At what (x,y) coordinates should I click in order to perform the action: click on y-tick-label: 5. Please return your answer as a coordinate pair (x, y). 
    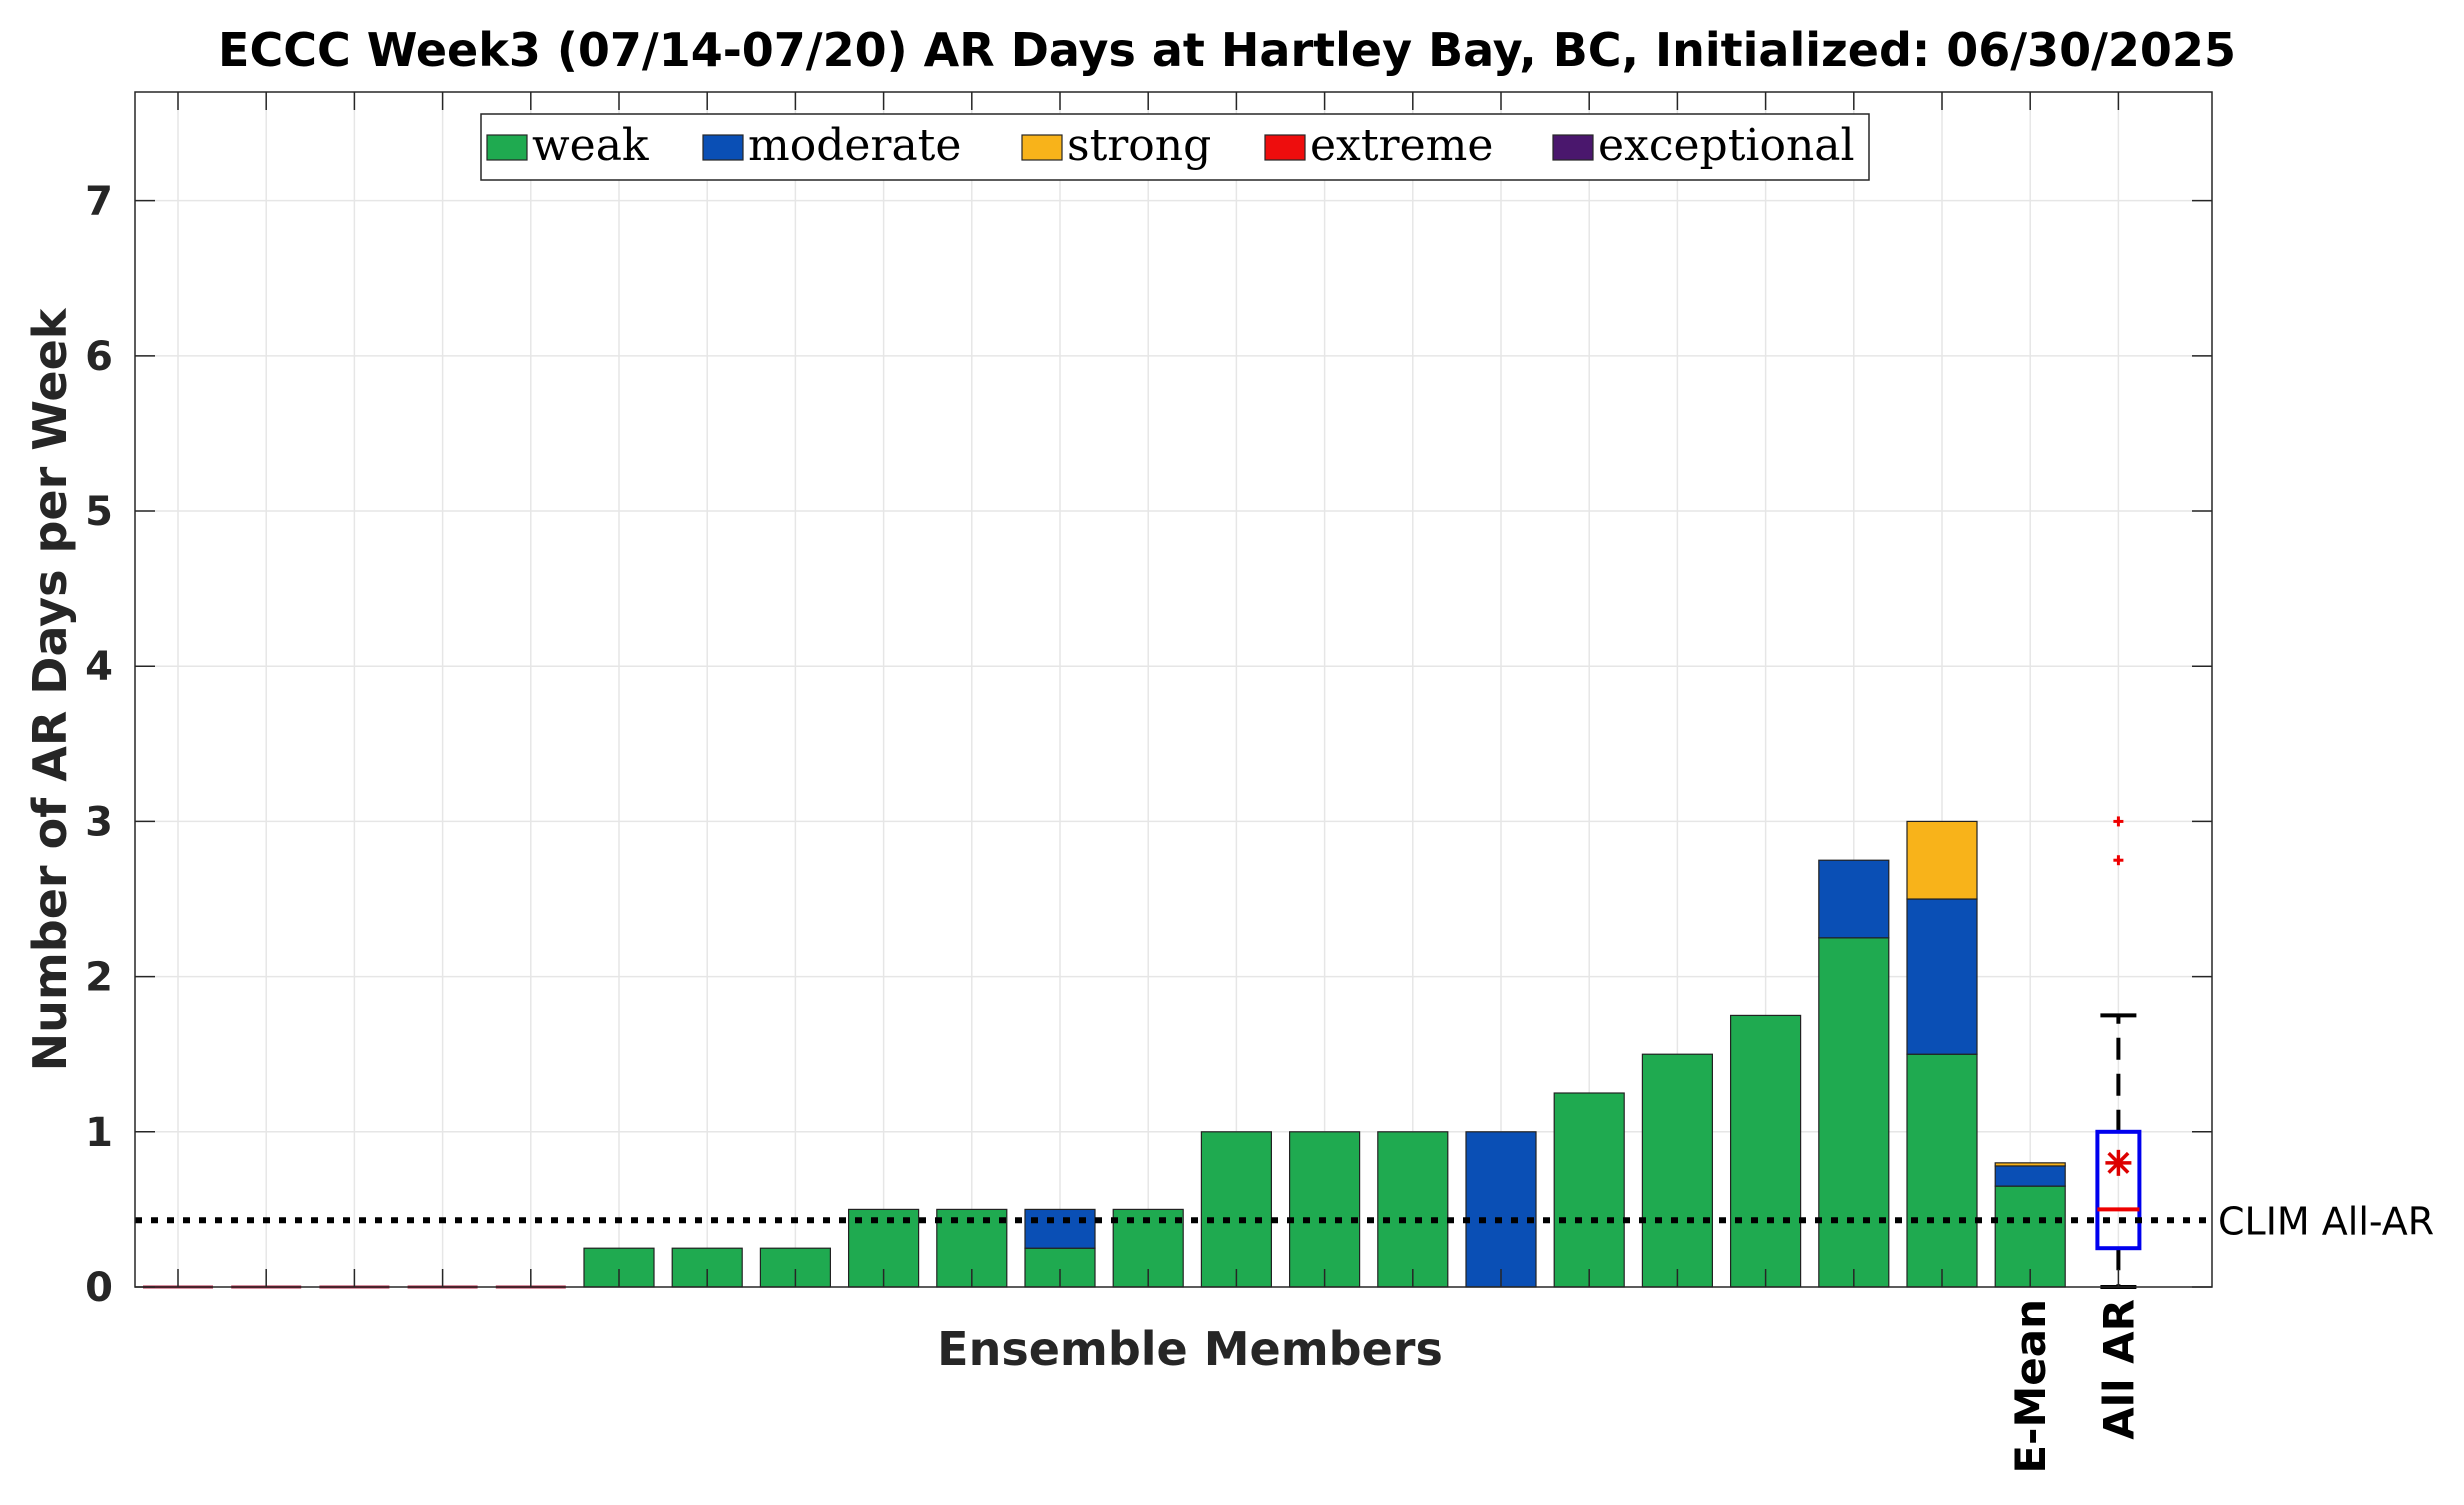
    Looking at the image, I should click on (99, 512).